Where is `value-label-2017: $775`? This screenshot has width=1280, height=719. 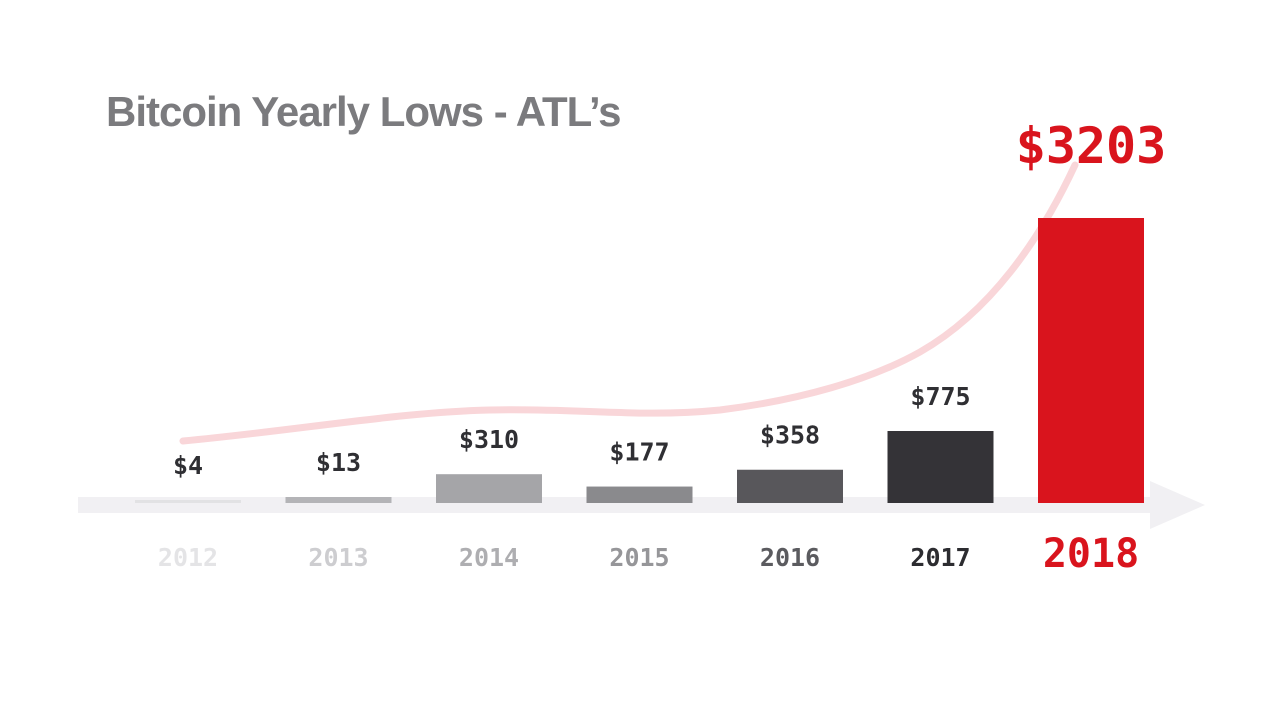 value-label-2017: $775 is located at coordinates (940, 396).